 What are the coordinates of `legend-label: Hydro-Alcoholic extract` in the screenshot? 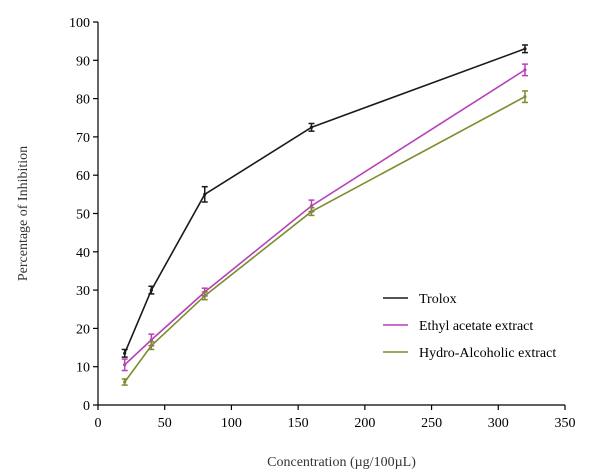 It's located at (487, 353).